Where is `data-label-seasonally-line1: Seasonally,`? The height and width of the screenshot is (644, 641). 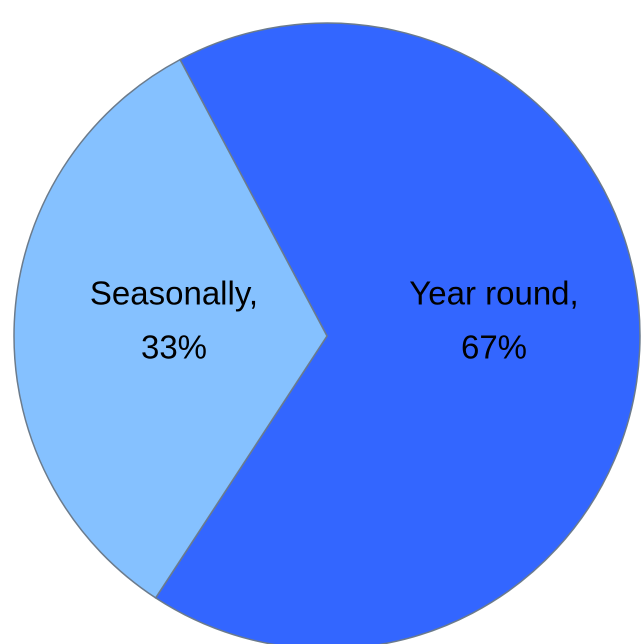 data-label-seasonally-line1: Seasonally, is located at coordinates (174, 293).